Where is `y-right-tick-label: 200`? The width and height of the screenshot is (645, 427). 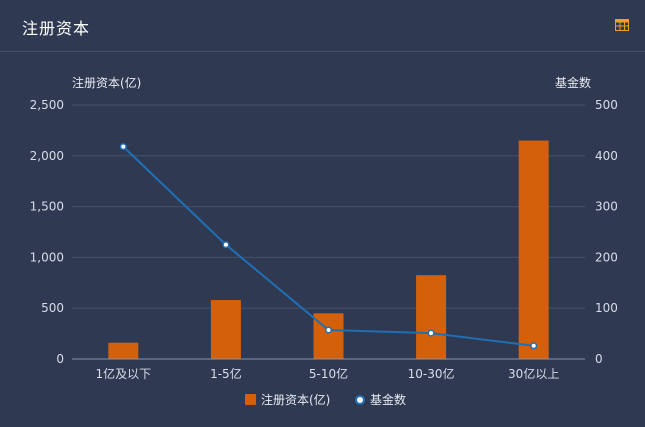
y-right-tick-label: 200 is located at coordinates (606, 257).